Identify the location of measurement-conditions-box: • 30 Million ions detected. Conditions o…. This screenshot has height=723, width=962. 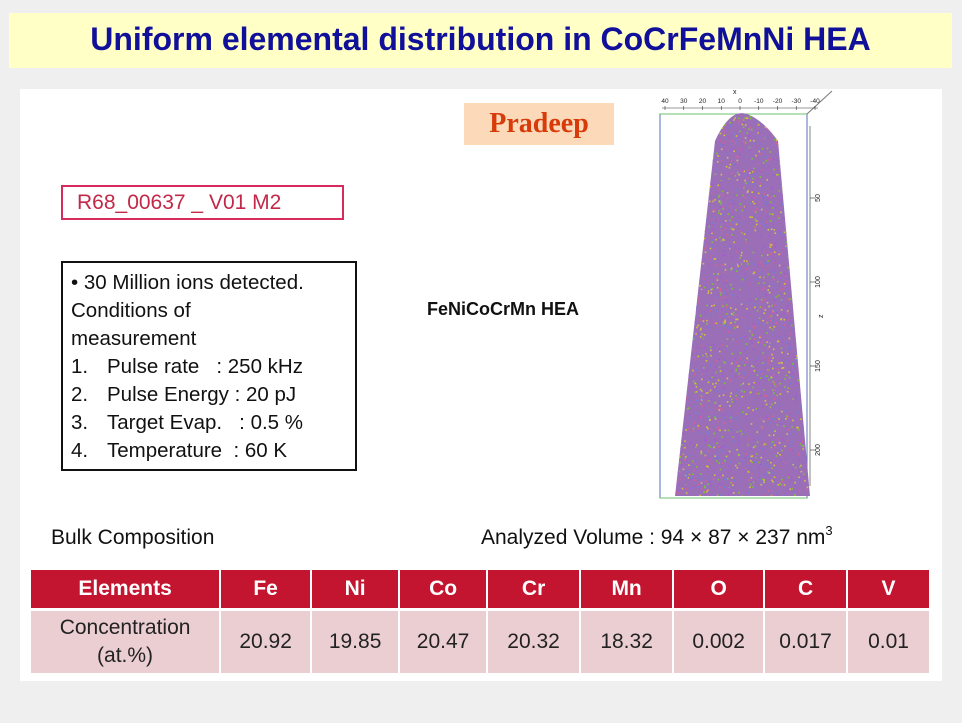
(209, 366).